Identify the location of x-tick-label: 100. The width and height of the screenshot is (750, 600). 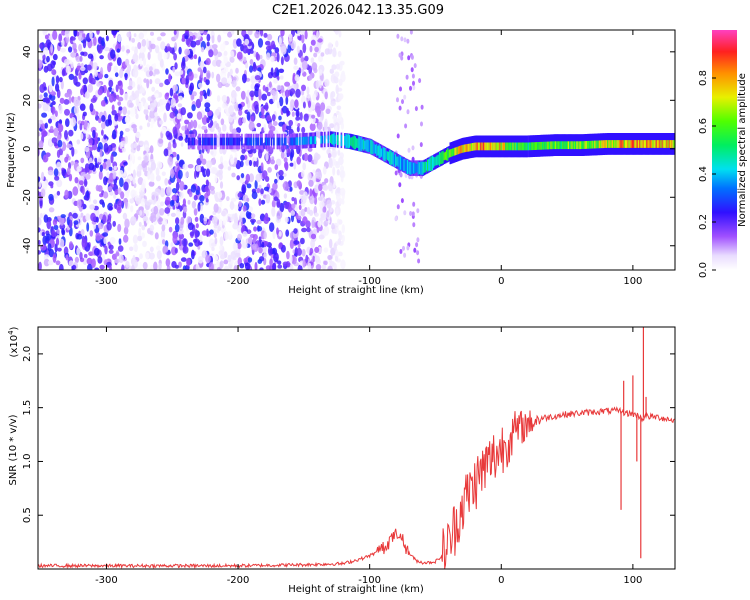
(632, 580).